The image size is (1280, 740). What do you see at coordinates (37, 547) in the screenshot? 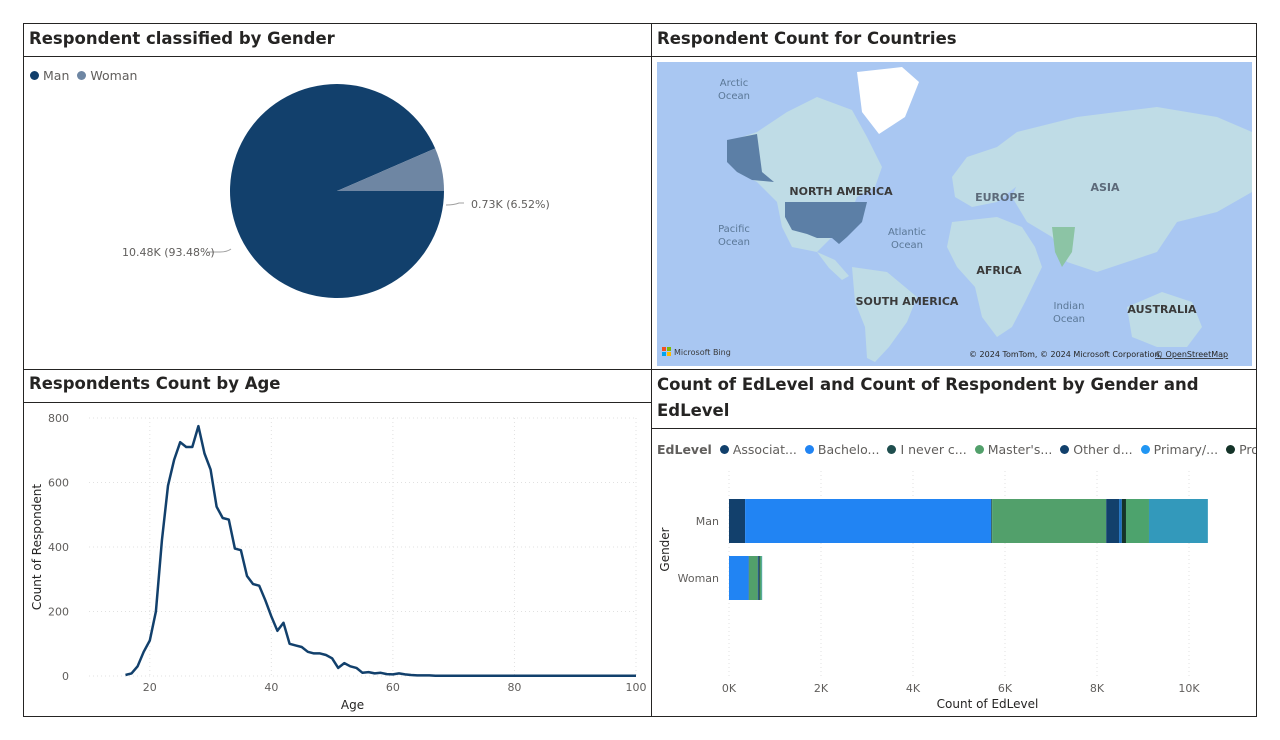
I see `y-axis-title: Count of Respondent` at bounding box center [37, 547].